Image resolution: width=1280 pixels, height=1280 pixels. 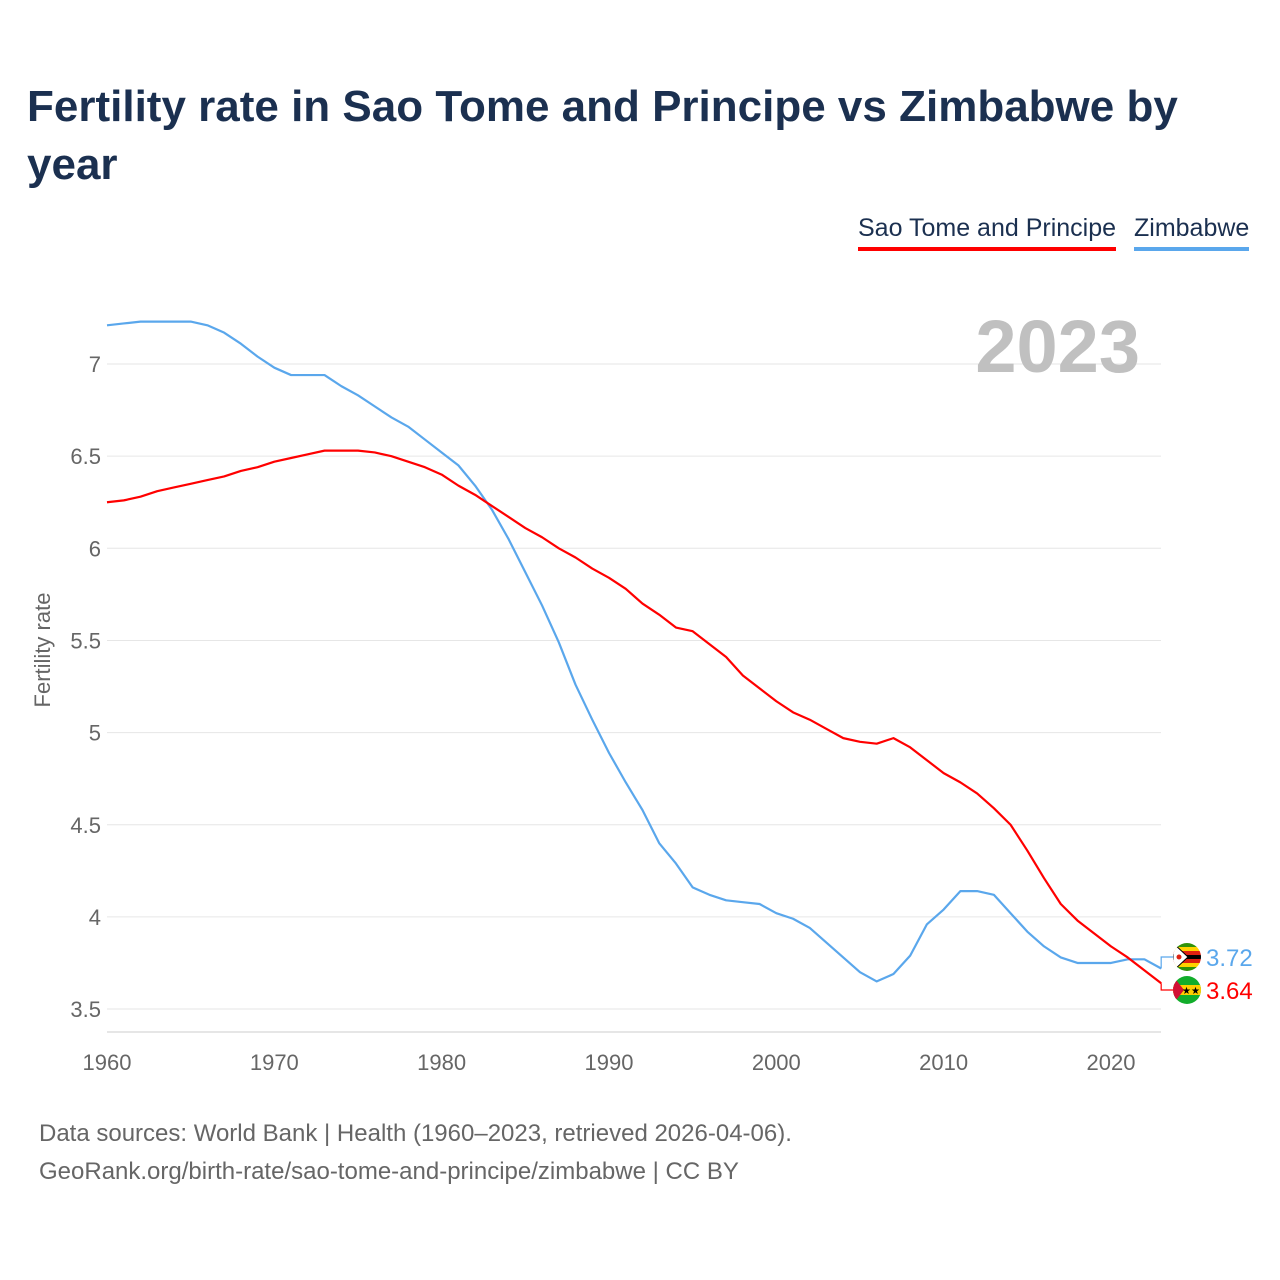 What do you see at coordinates (85, 1009) in the screenshot?
I see `y-tick-label: 3.5` at bounding box center [85, 1009].